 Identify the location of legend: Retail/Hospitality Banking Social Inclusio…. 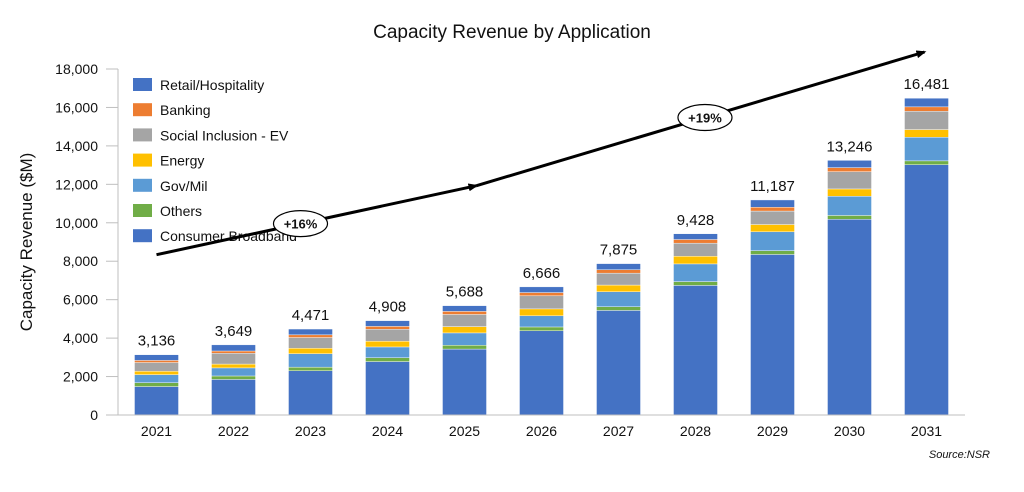
(215, 160).